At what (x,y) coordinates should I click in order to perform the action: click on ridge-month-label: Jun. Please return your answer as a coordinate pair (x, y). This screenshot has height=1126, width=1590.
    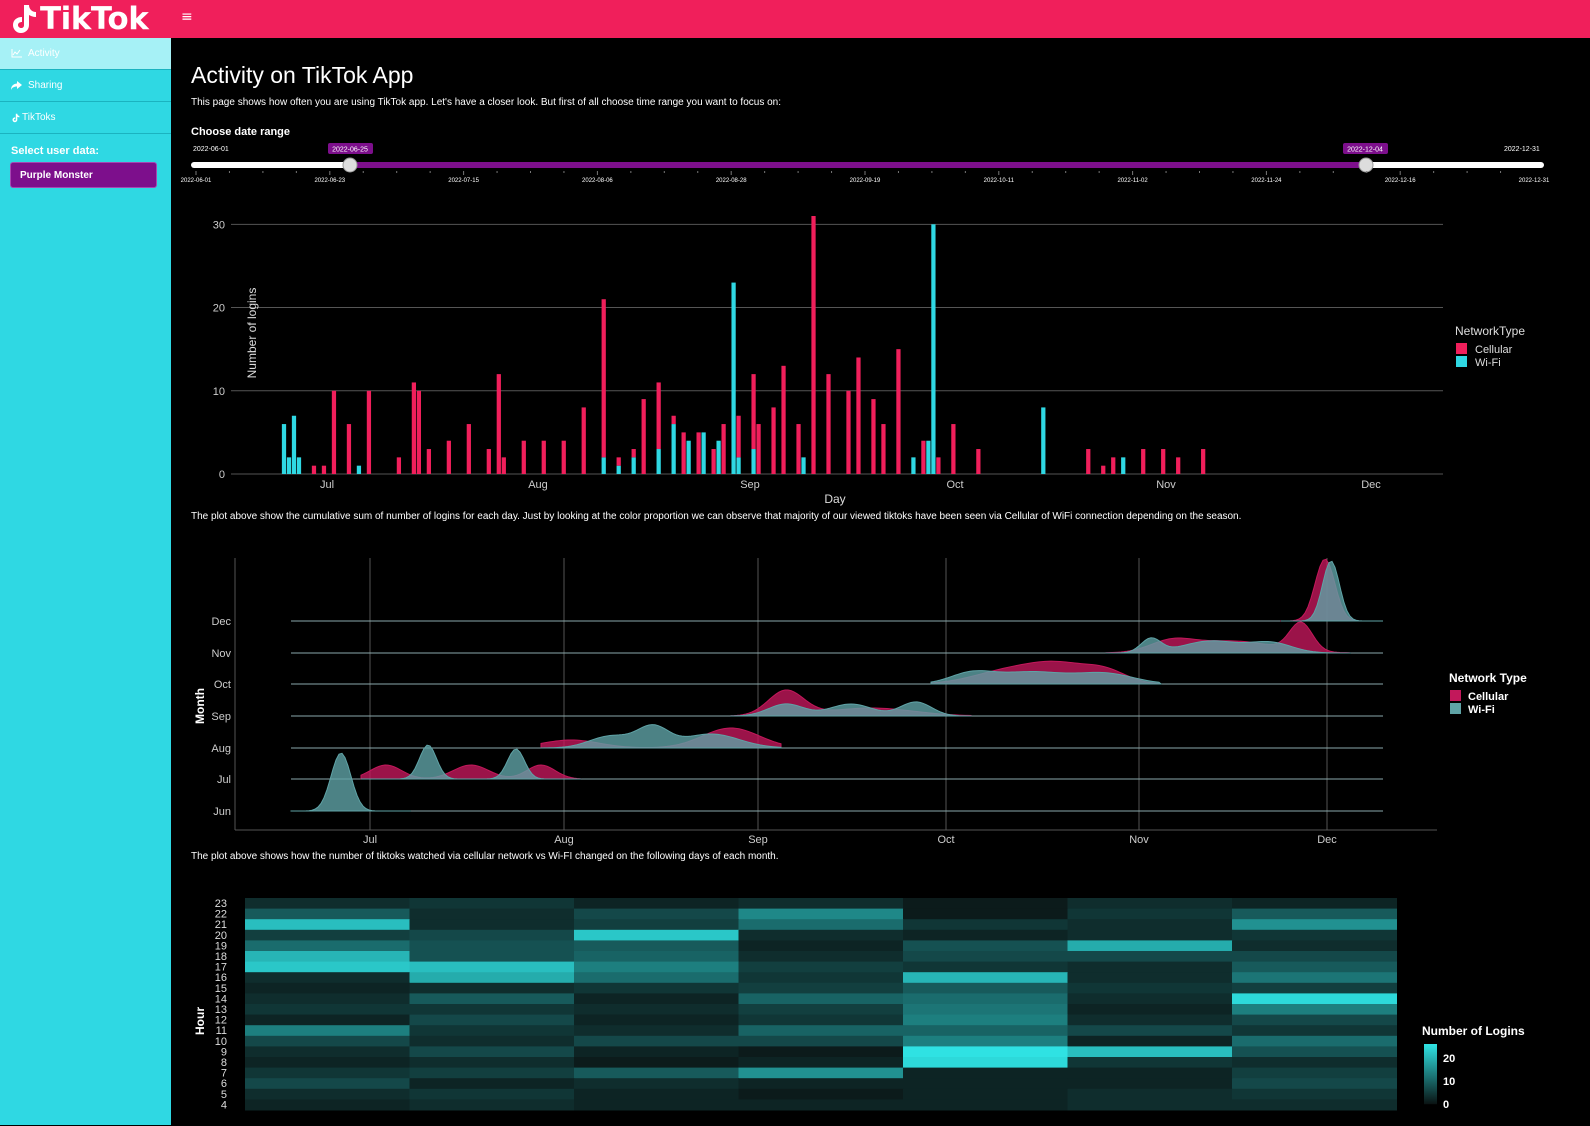
    Looking at the image, I should click on (222, 812).